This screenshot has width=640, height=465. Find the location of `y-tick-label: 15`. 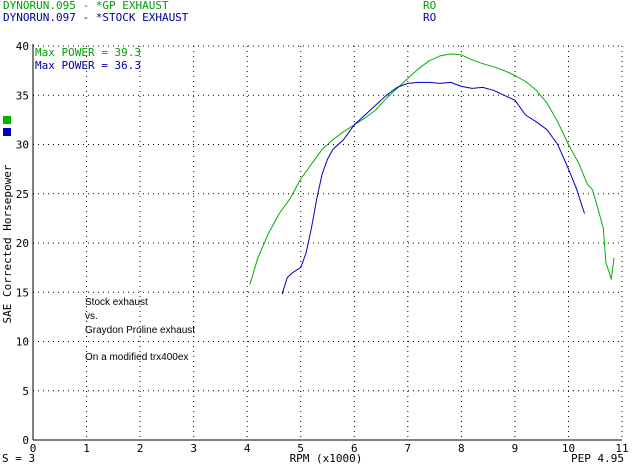

y-tick-label: 15 is located at coordinates (22, 292).